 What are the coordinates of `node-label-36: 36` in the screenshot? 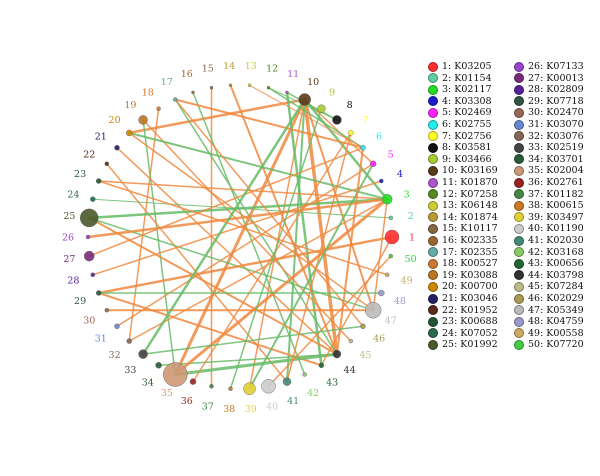 It's located at (187, 401).